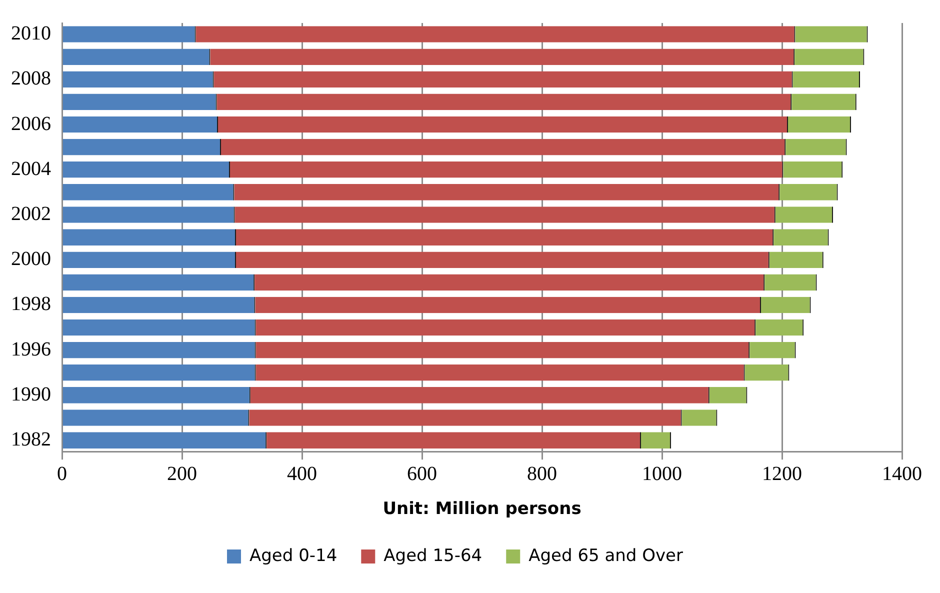 This screenshot has width=940, height=593. Describe the element at coordinates (482, 509) in the screenshot. I see `x-axis-title: Unit: Million persons` at that location.